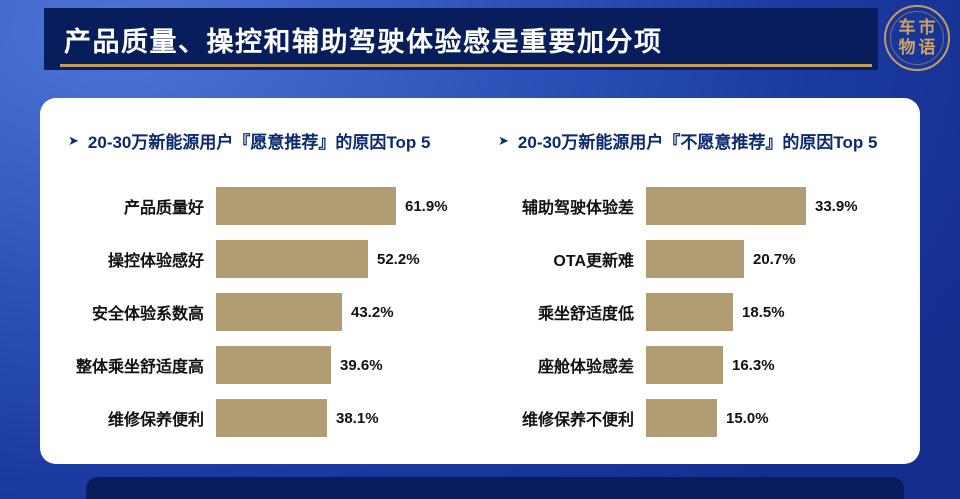 This screenshot has width=960, height=499. I want to click on bar-row: 整体乘坐舒适度高 39.6%, so click(263, 365).